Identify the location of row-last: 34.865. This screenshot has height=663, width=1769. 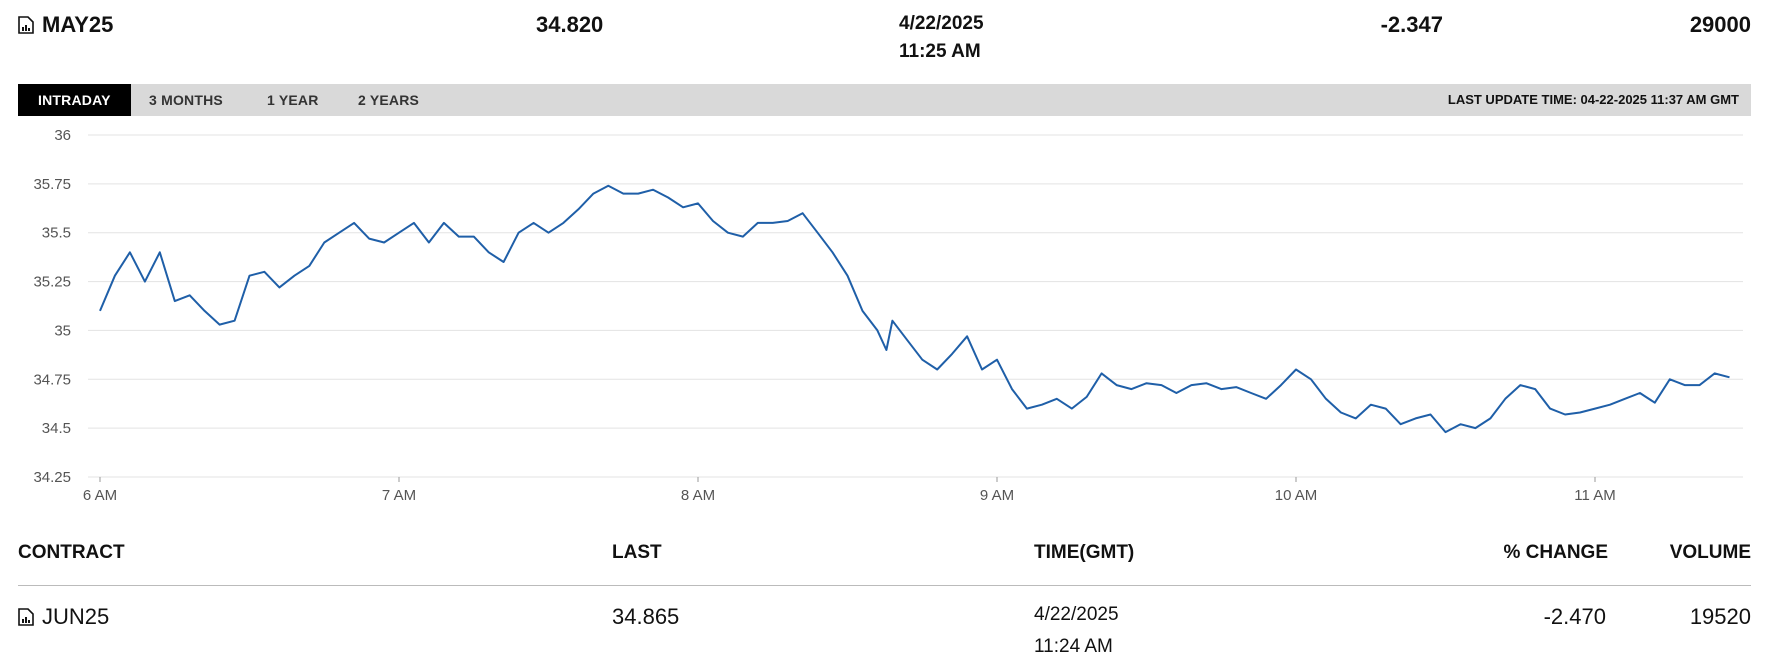
(646, 616).